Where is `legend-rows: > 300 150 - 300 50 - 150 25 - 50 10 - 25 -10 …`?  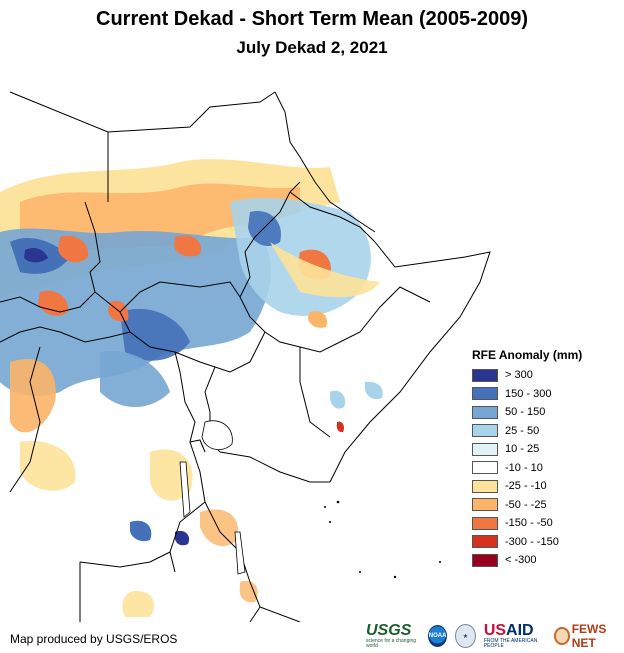 legend-rows: > 300 150 - 300 50 - 150 25 - 50 10 - 25 -10 … is located at coordinates (527, 468).